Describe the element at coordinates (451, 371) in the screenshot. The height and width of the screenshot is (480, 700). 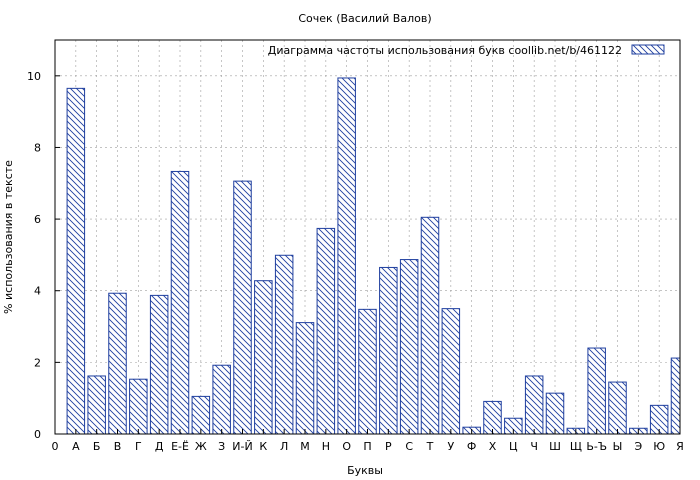
I see `bar-У` at that location.